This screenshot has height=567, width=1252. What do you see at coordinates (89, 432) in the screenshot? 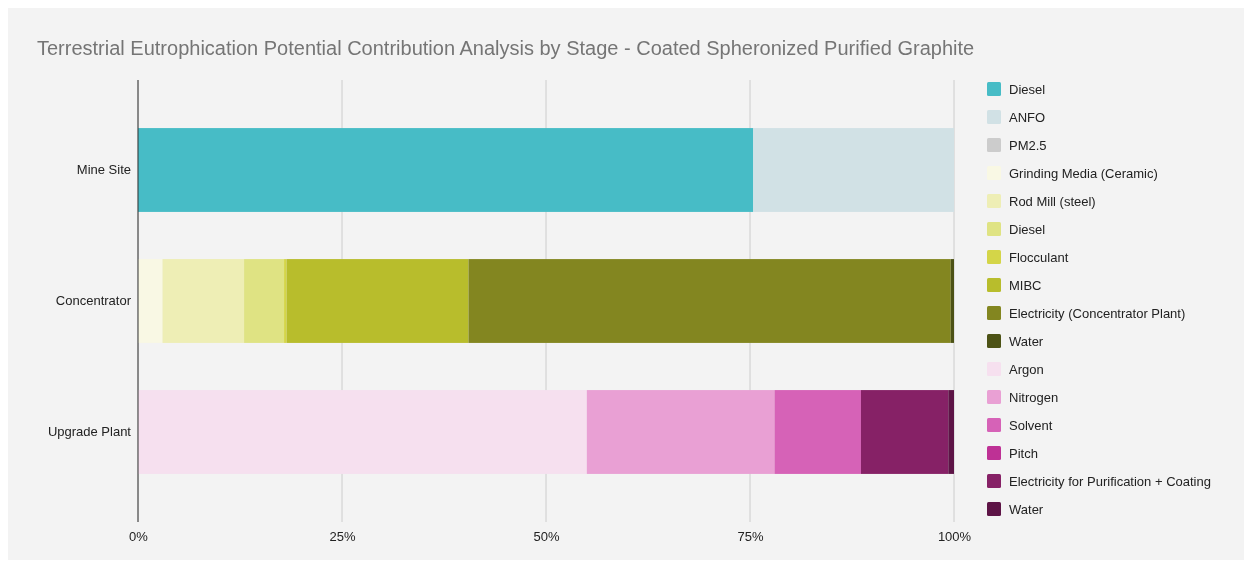
I see `y-tick-label: Upgrade Plant` at bounding box center [89, 432].